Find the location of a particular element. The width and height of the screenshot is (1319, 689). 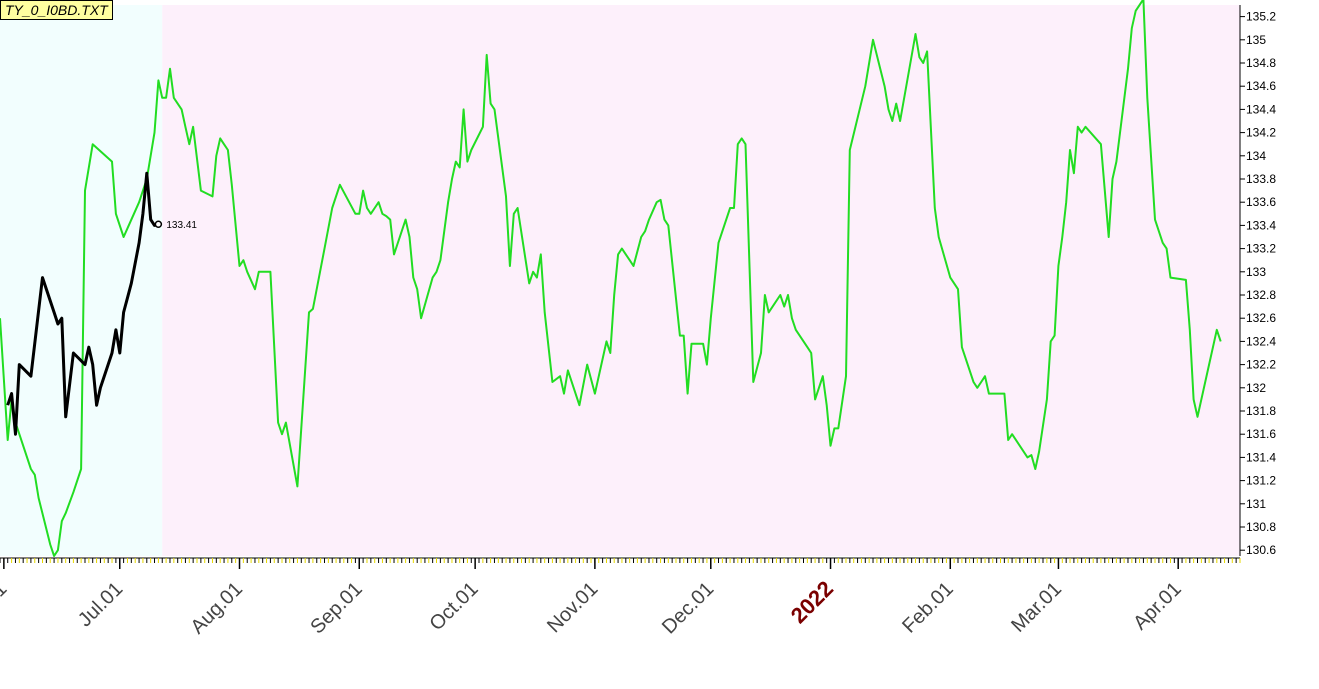

y-tick-label: 132 is located at coordinates (1256, 388).